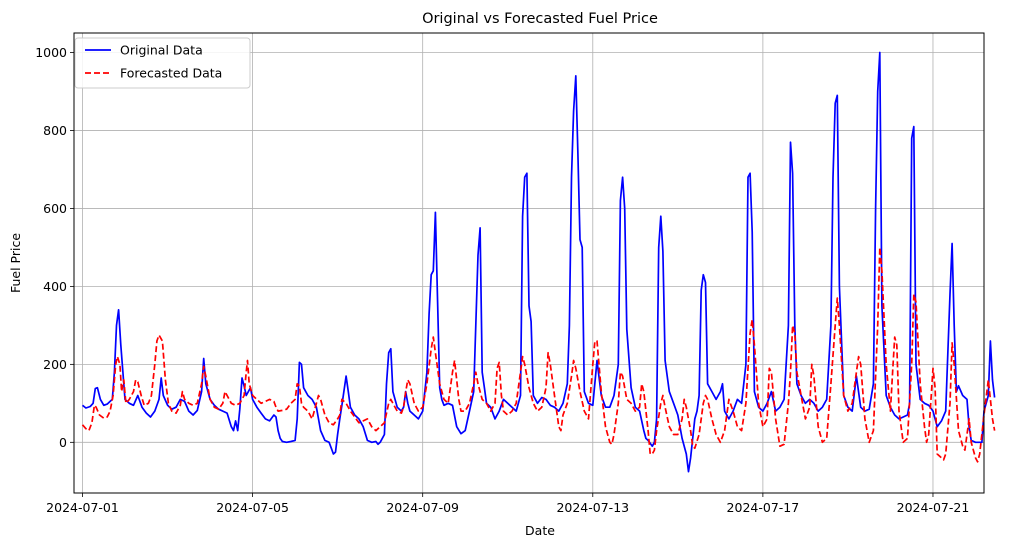  Describe the element at coordinates (55, 130) in the screenshot. I see `y-tick-label: 800` at that location.